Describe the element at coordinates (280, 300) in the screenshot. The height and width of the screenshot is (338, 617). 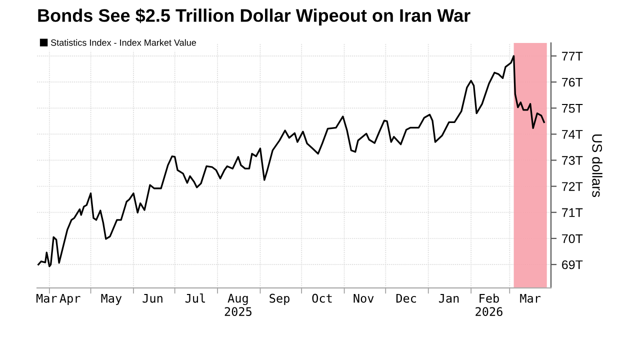
I see `x-tick-label: Sep` at that location.